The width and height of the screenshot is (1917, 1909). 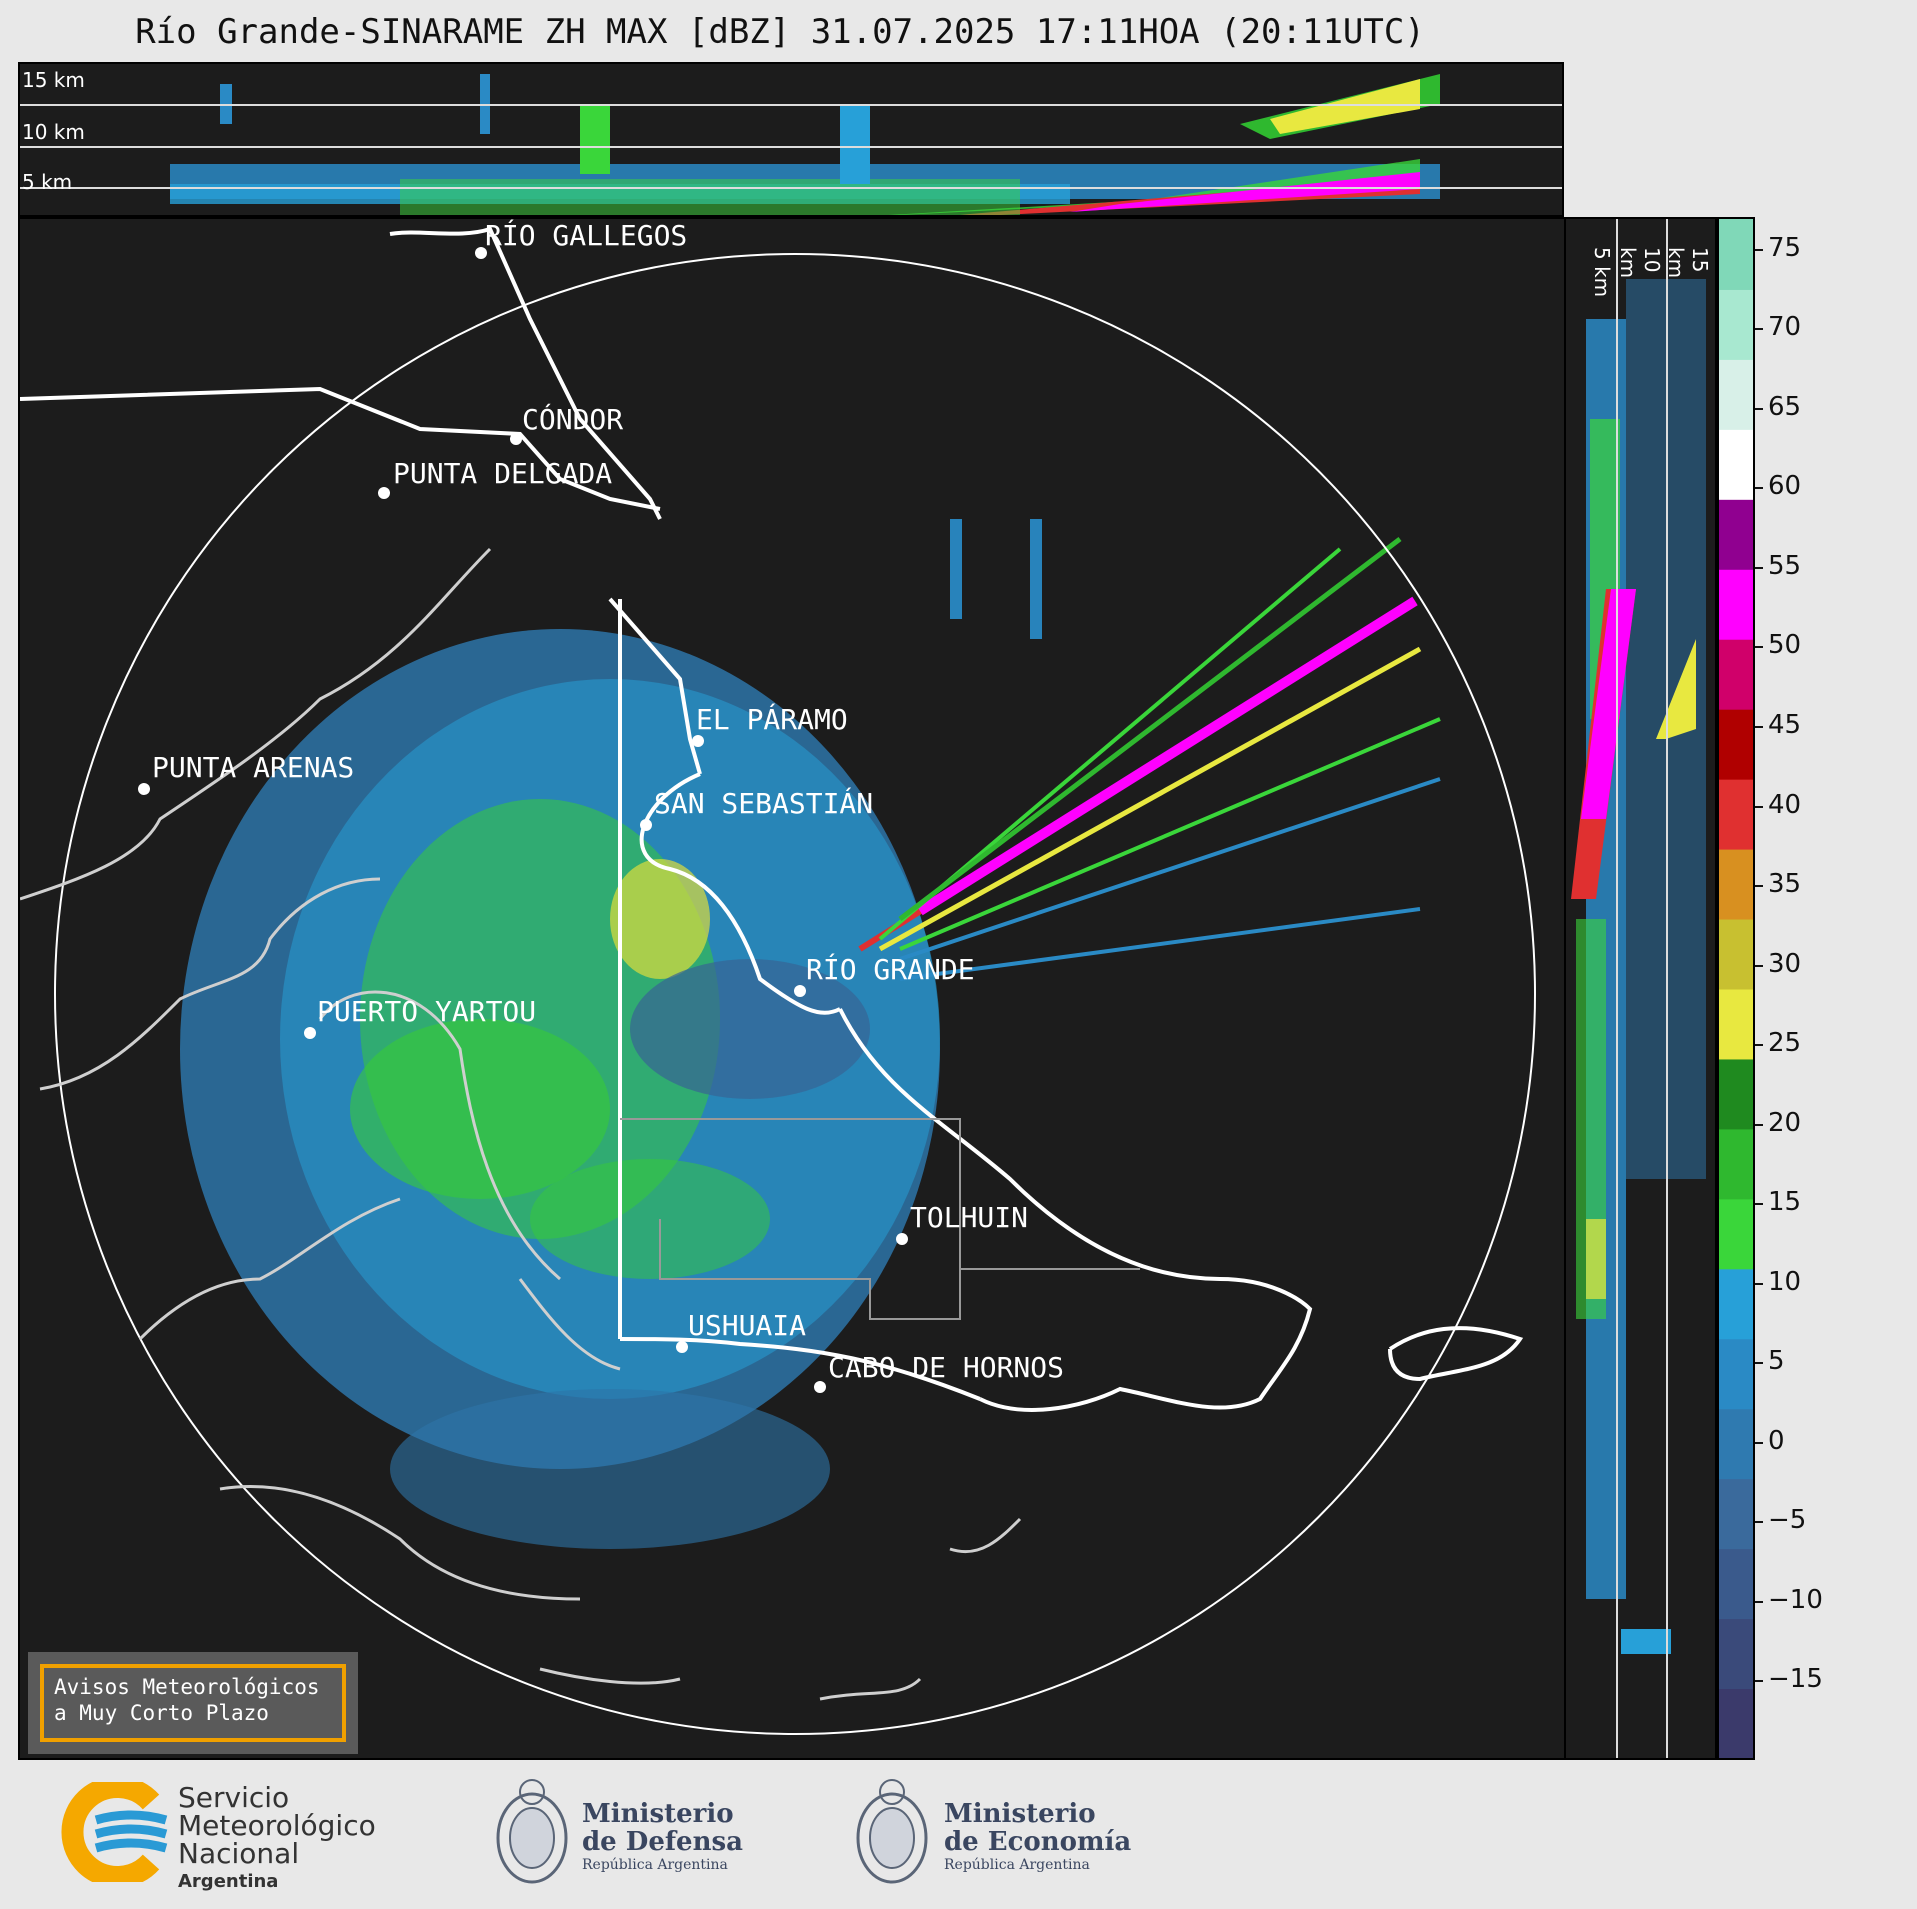 What do you see at coordinates (1785, 565) in the screenshot?
I see `colorbar-tick-label: 55` at bounding box center [1785, 565].